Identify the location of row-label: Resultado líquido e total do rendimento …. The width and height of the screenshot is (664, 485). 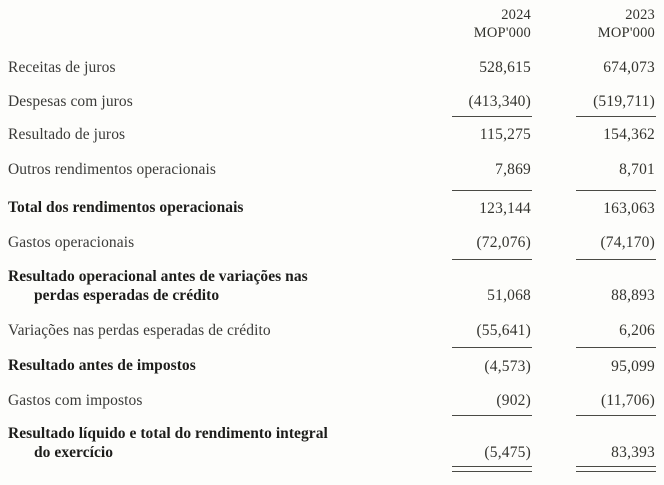
(168, 443).